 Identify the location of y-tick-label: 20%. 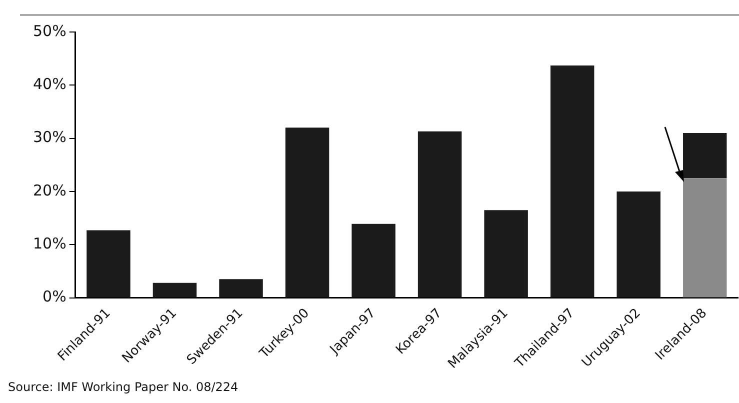
(49, 190).